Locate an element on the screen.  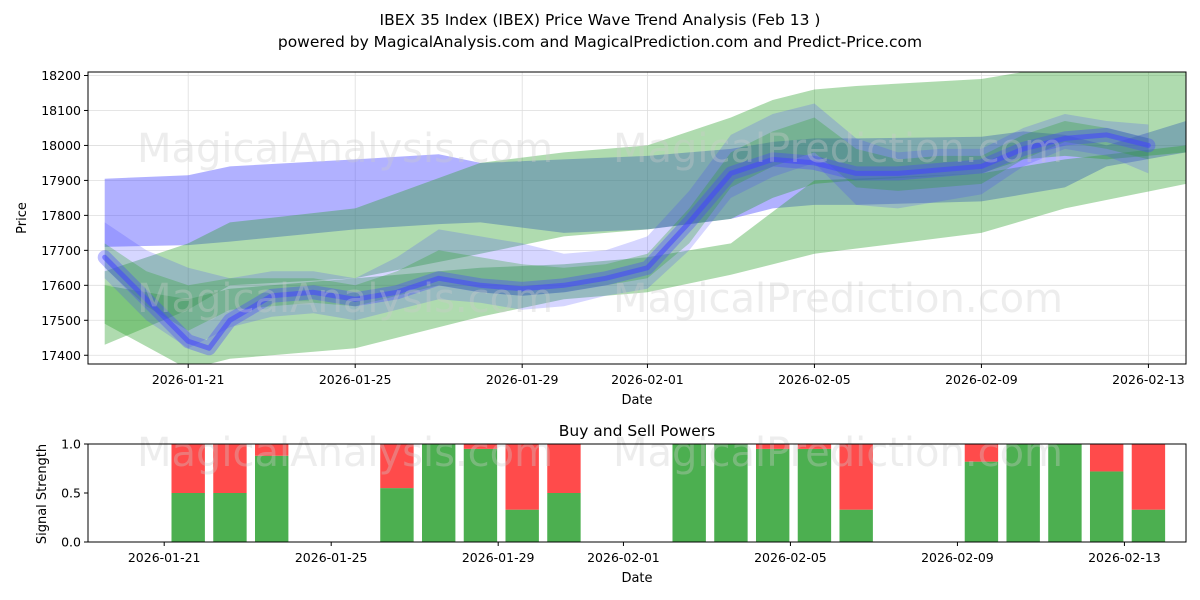
power-ytick-label-2: 1.0 is located at coordinates (71, 444).